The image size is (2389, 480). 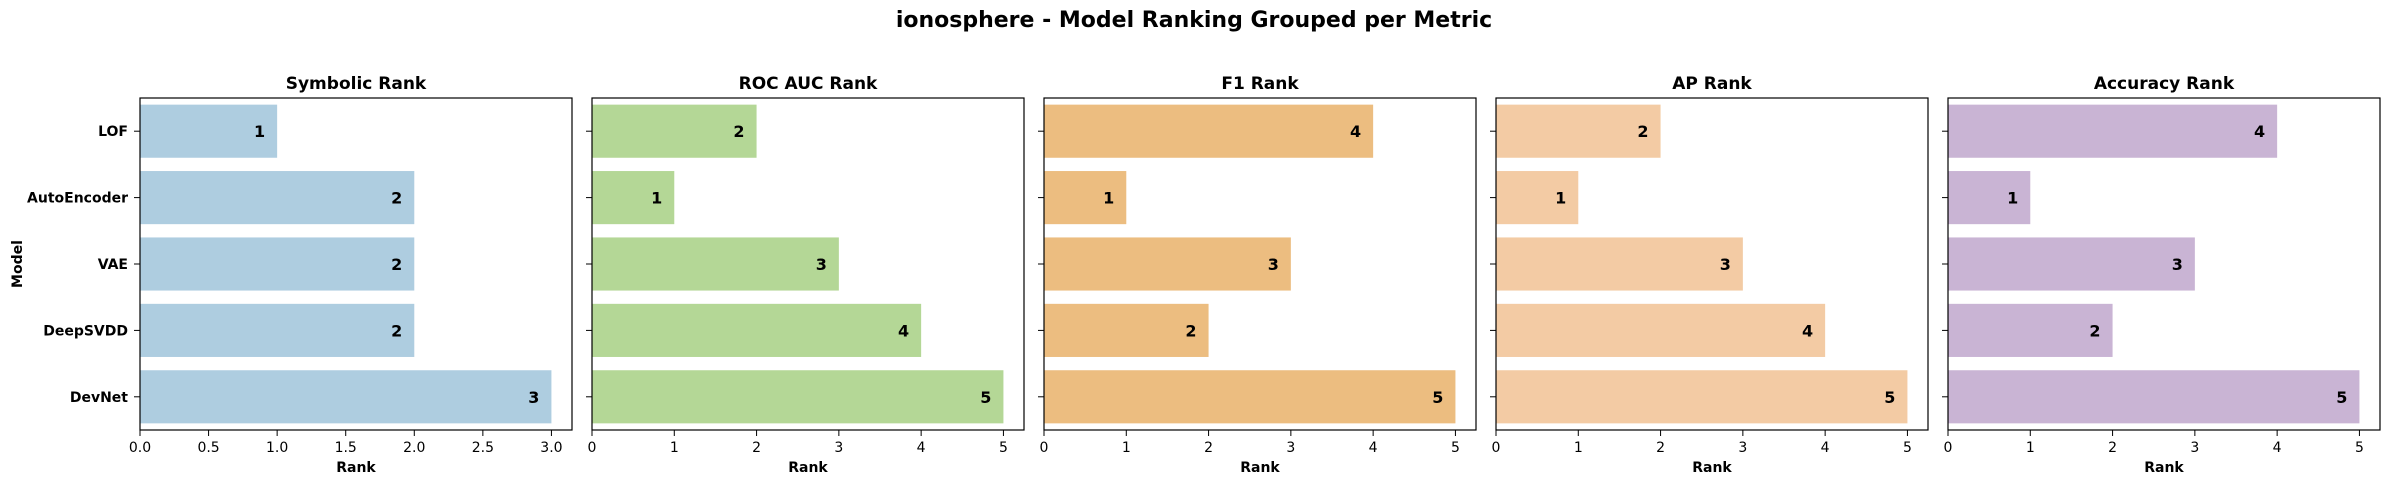 I want to click on panel-title: ROC AUC Rank, so click(x=808, y=84).